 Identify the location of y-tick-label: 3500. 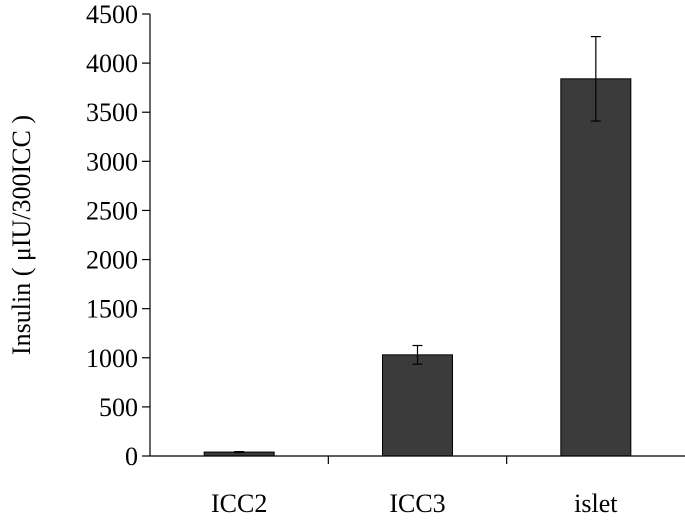
(112, 112).